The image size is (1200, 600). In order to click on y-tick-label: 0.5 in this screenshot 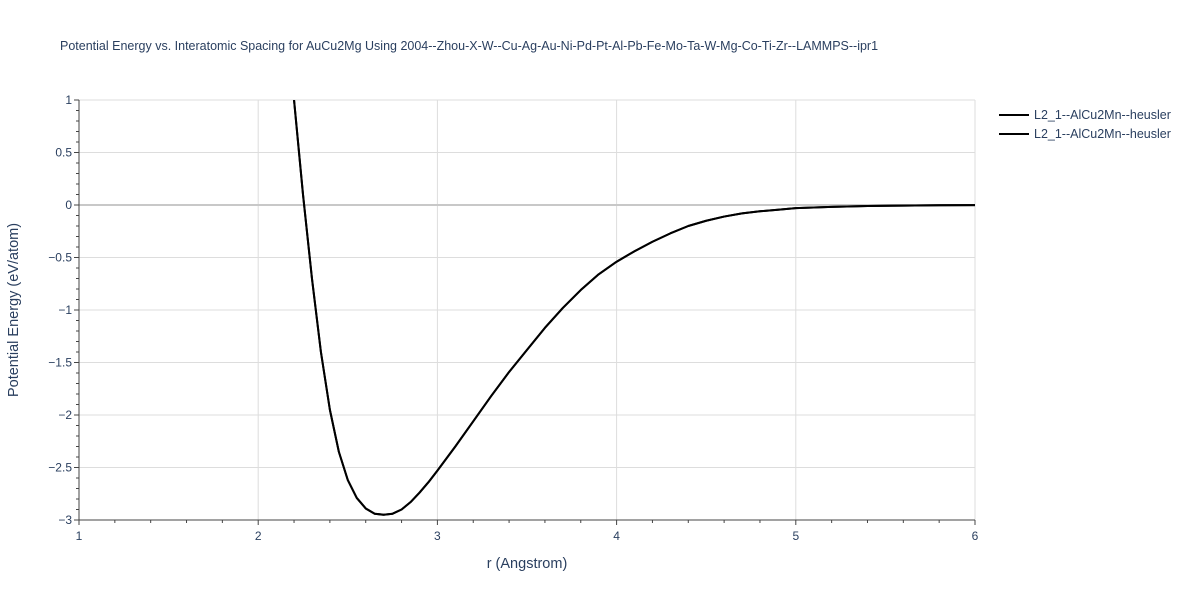, I will do `click(63, 153)`.